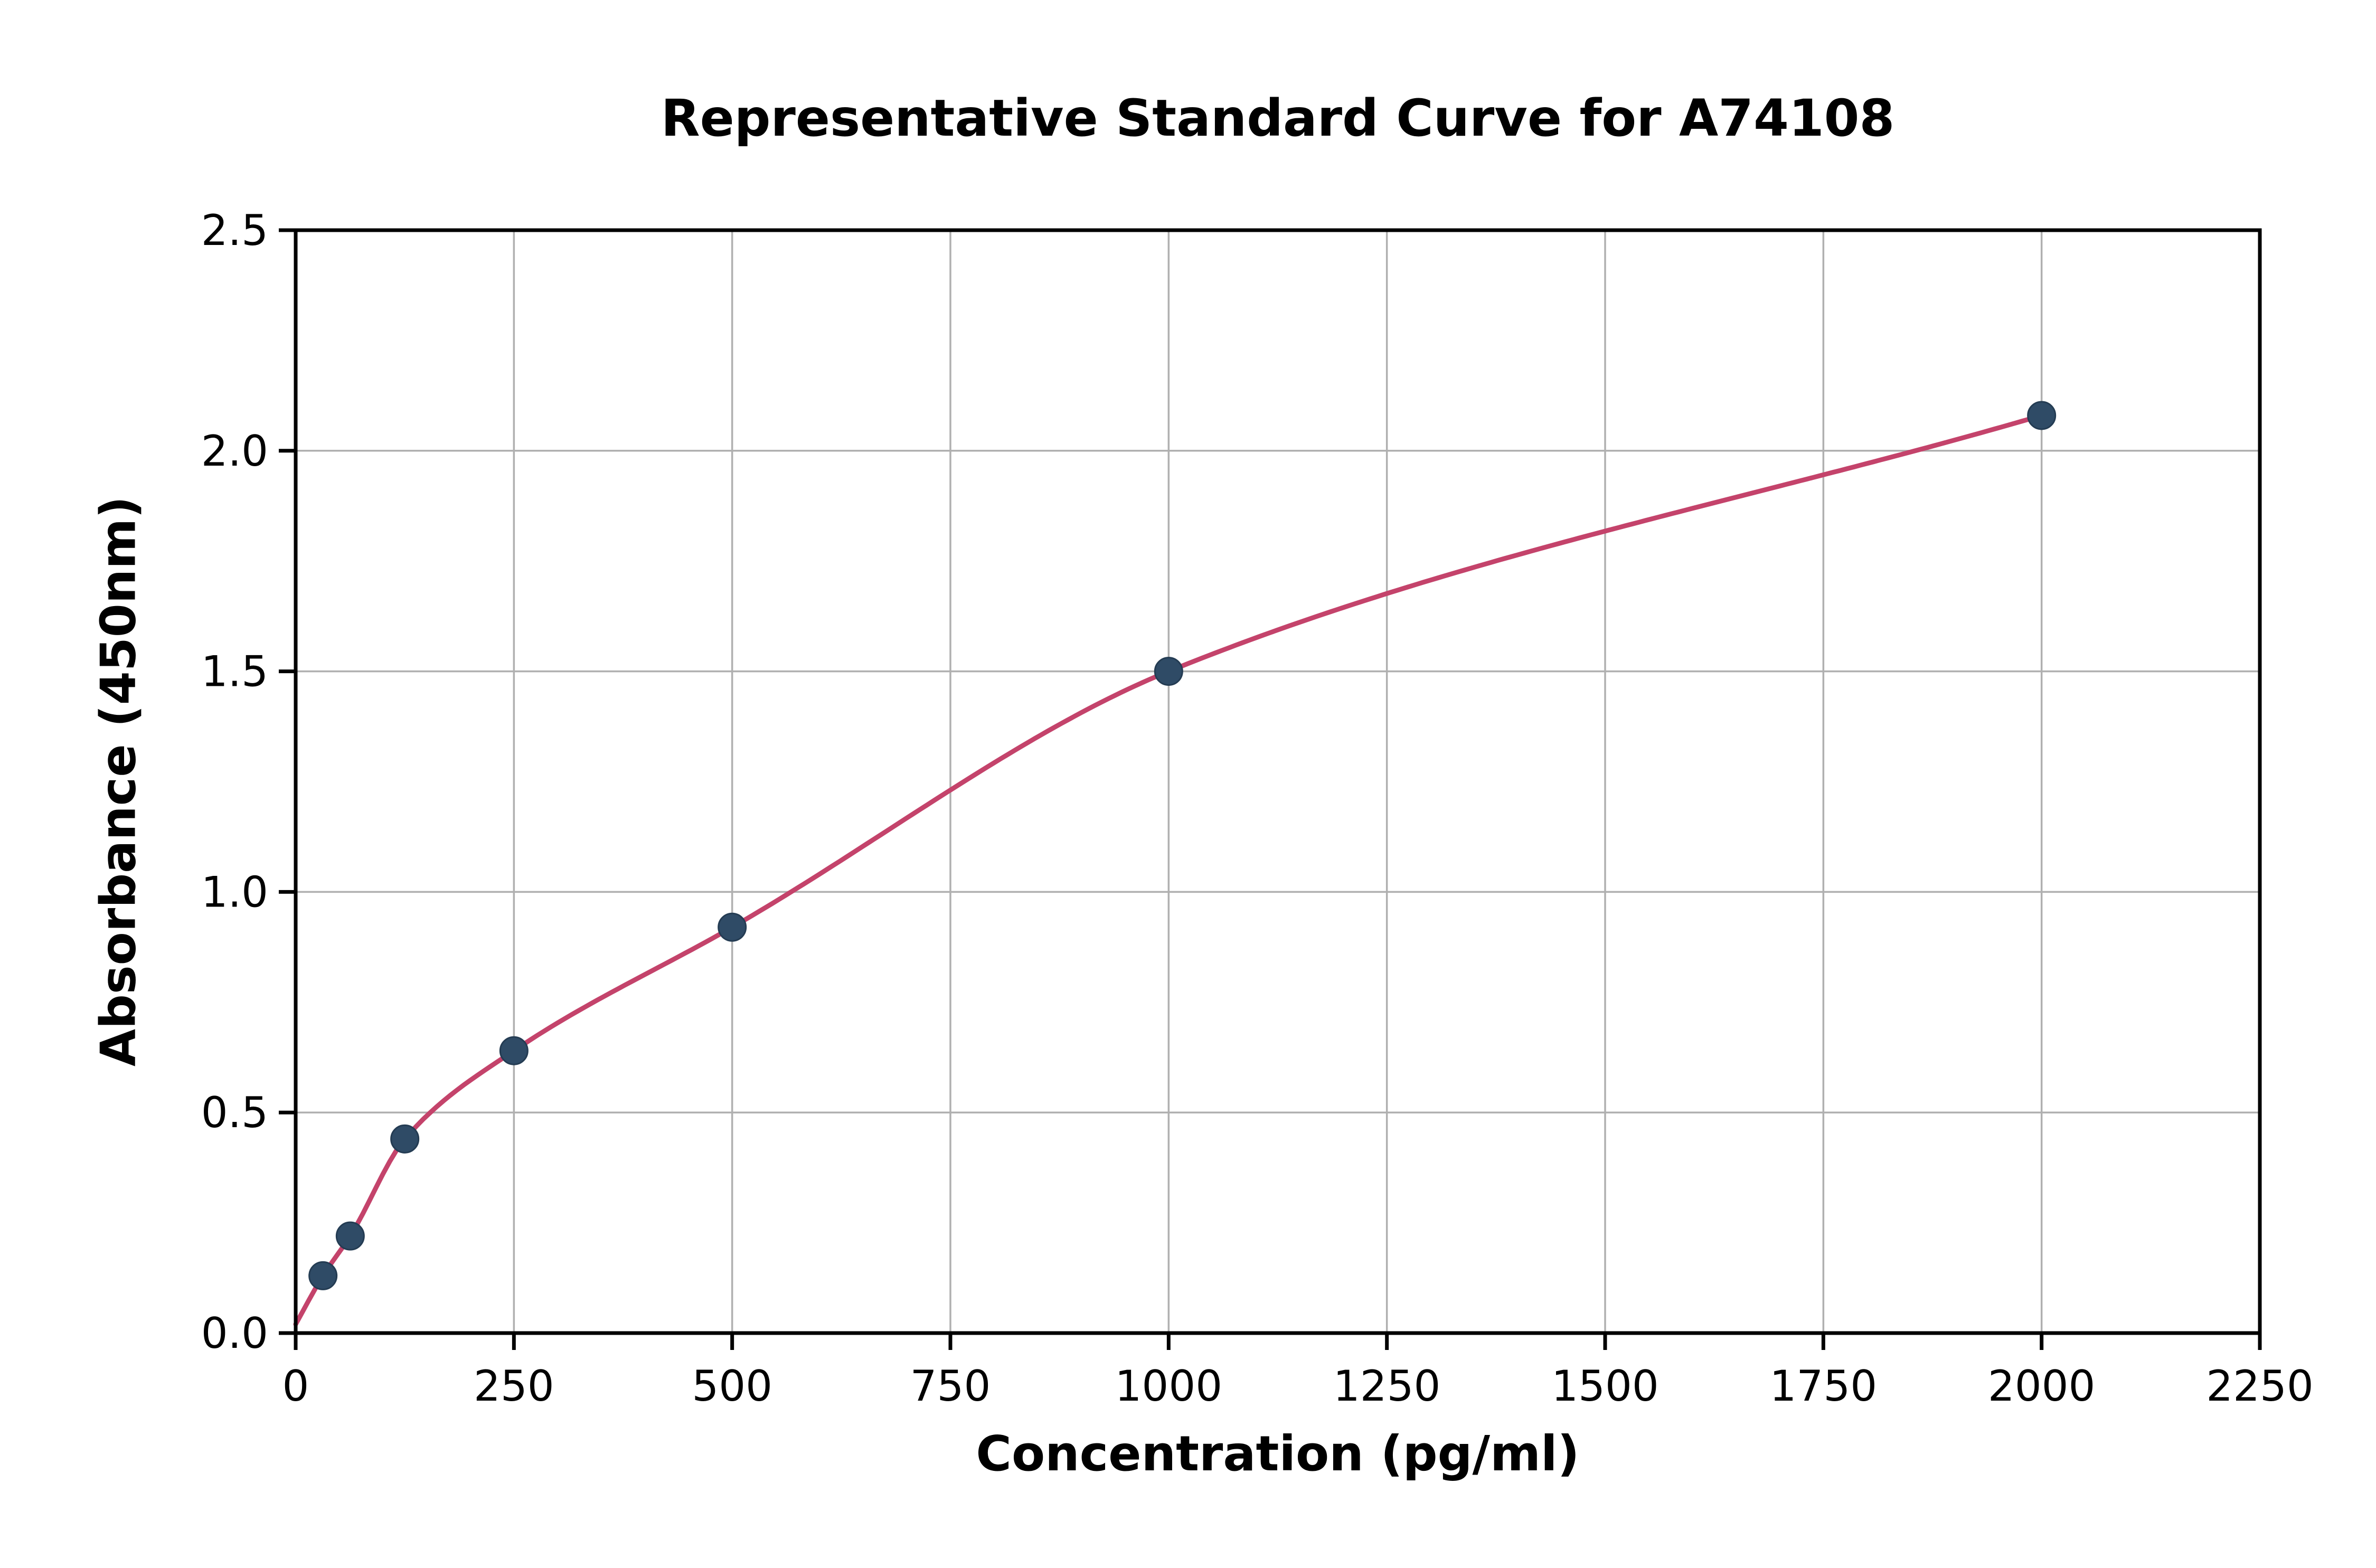 The height and width of the screenshot is (1568, 2376). I want to click on x-tick-label: 500, so click(732, 1386).